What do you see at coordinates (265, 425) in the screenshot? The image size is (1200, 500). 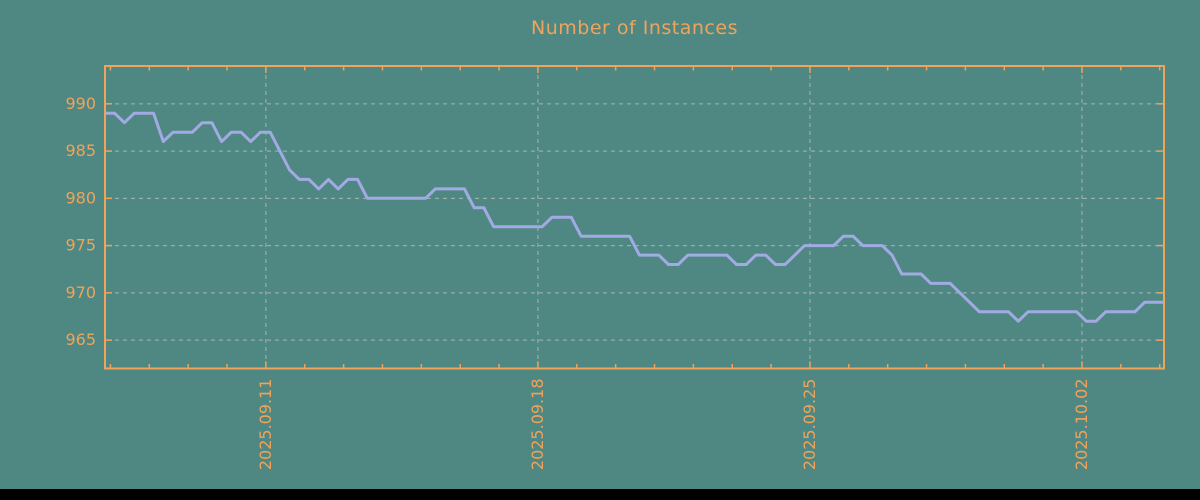 I see `x-axis-tick-label: 2025.09.11` at bounding box center [265, 425].